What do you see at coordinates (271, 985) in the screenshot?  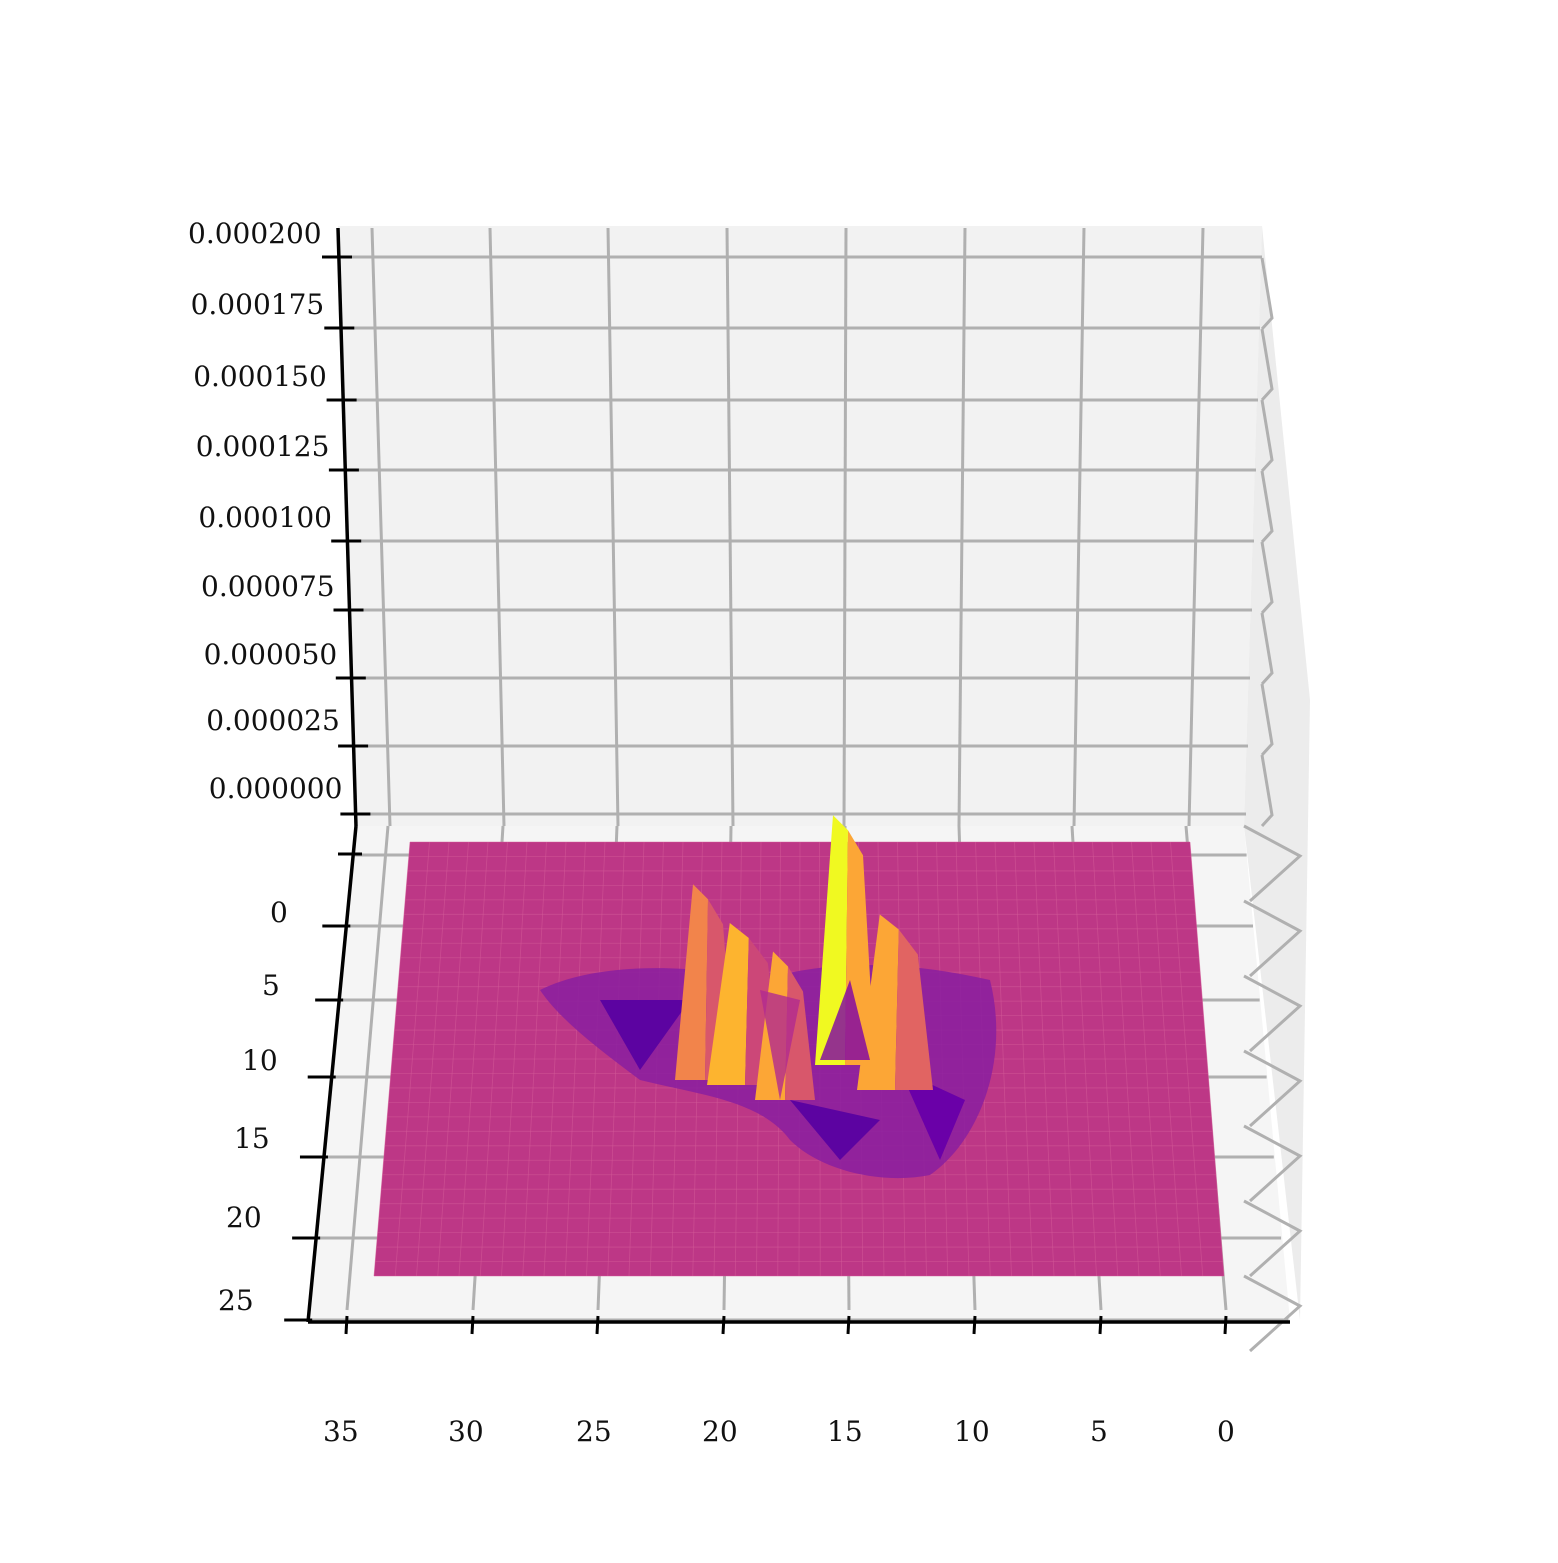 I see `y-tick-label: 5` at bounding box center [271, 985].